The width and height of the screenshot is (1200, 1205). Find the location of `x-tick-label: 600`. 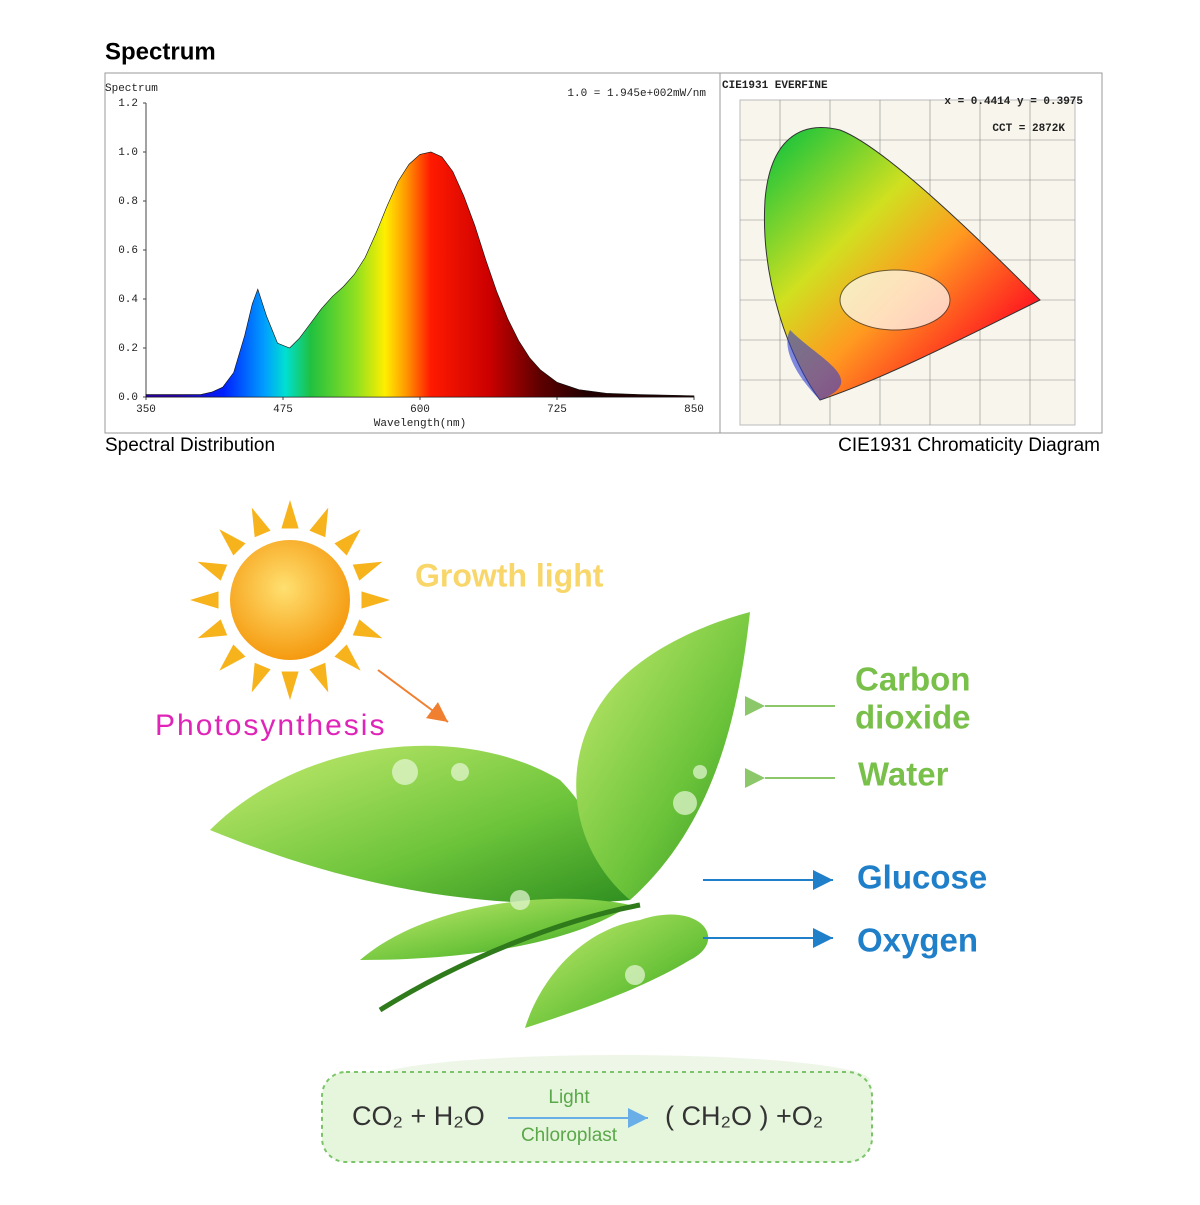

x-tick-label: 600 is located at coordinates (420, 410).